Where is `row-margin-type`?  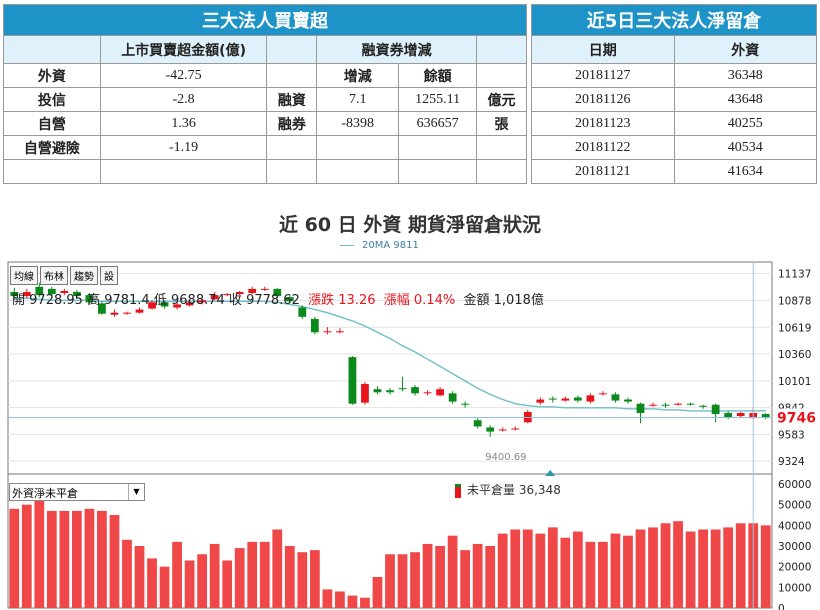 row-margin-type is located at coordinates (292, 147).